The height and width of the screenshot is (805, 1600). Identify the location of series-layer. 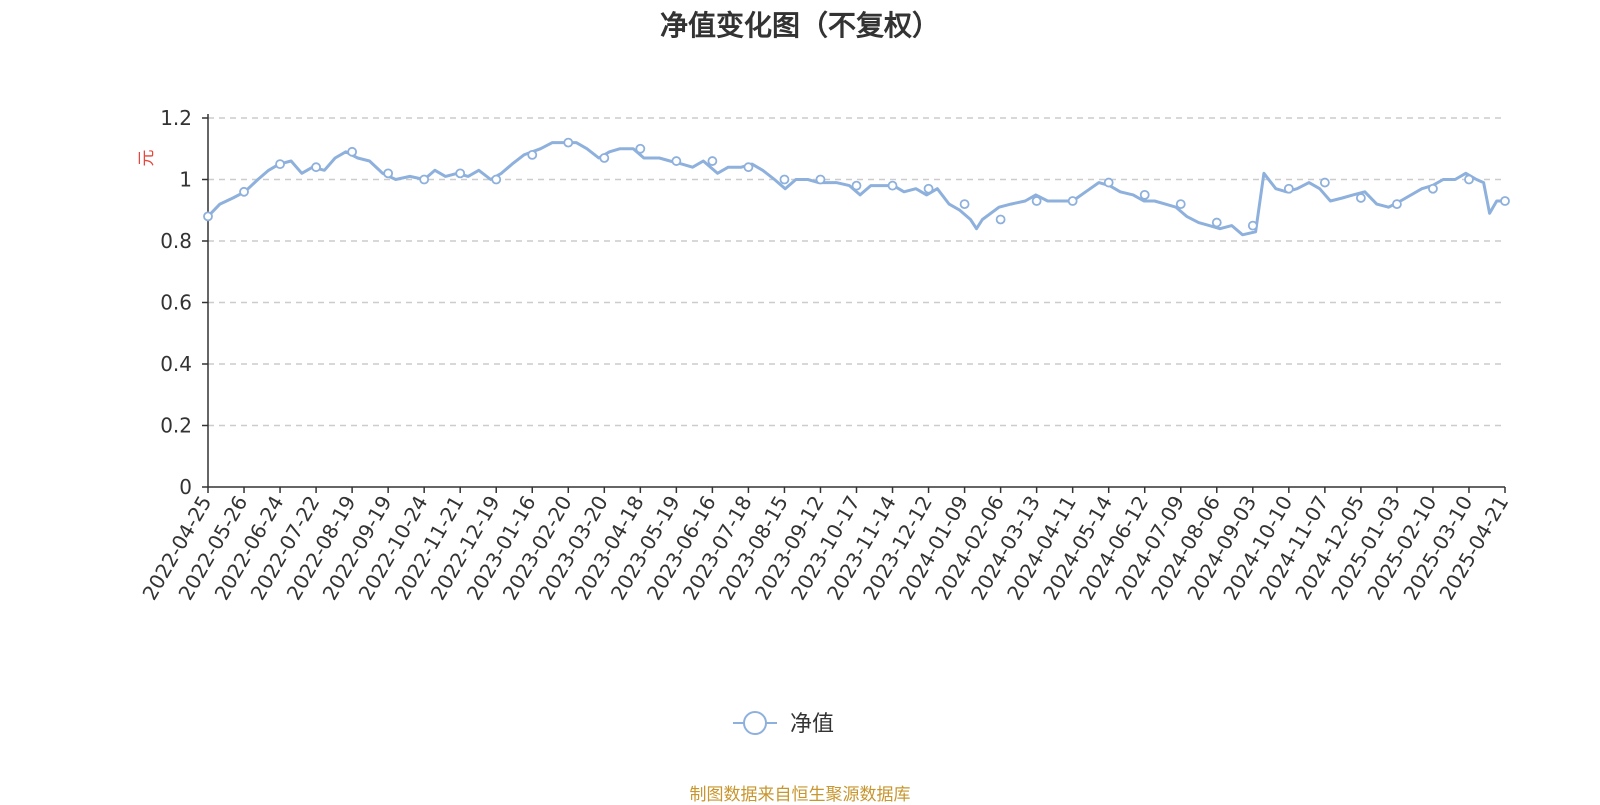
(856, 187).